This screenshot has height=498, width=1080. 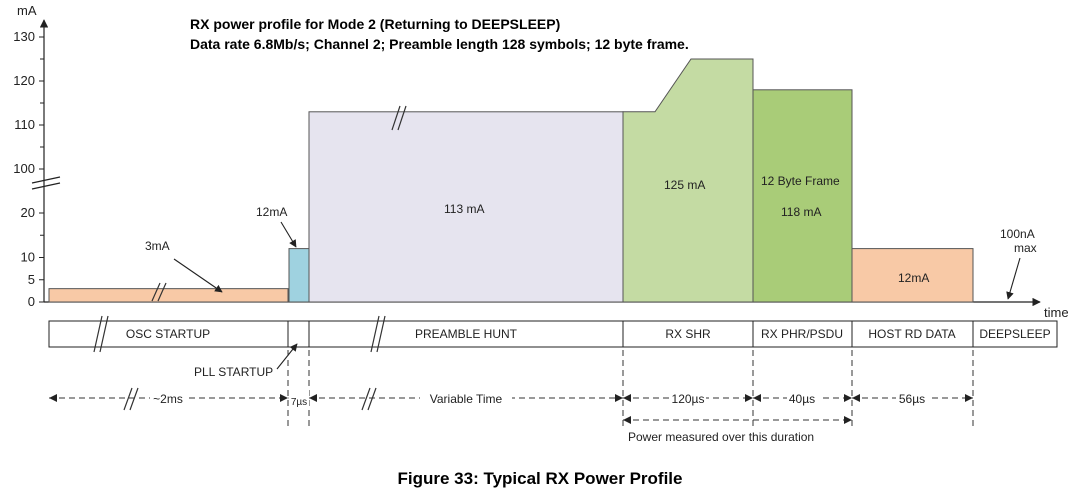 What do you see at coordinates (28, 257) in the screenshot?
I see `y-tick-label-2: 10` at bounding box center [28, 257].